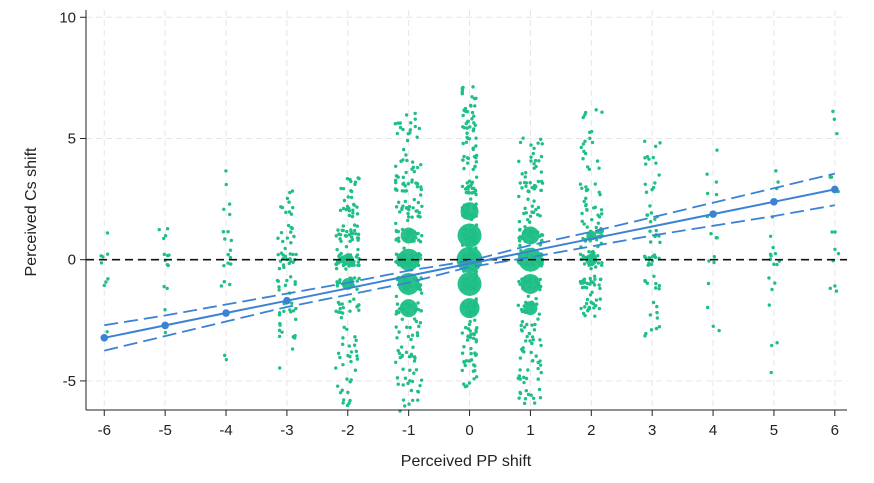 Image resolution: width=874 pixels, height=483 pixels. I want to click on y-tick-label: 10, so click(67, 17).